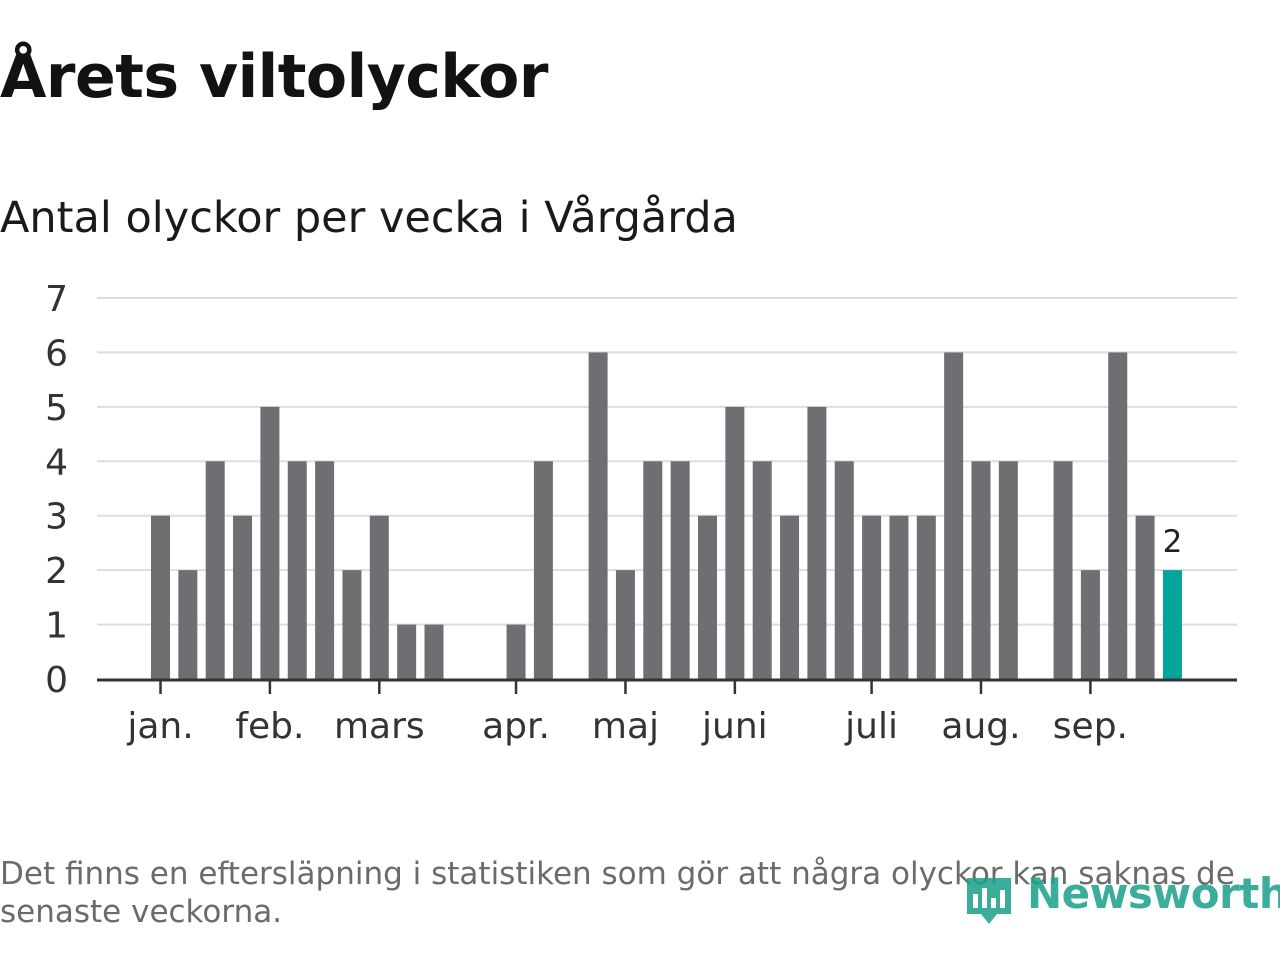 The image size is (1280, 960). I want to click on chart-title: Årets viltolyckor, so click(274, 77).